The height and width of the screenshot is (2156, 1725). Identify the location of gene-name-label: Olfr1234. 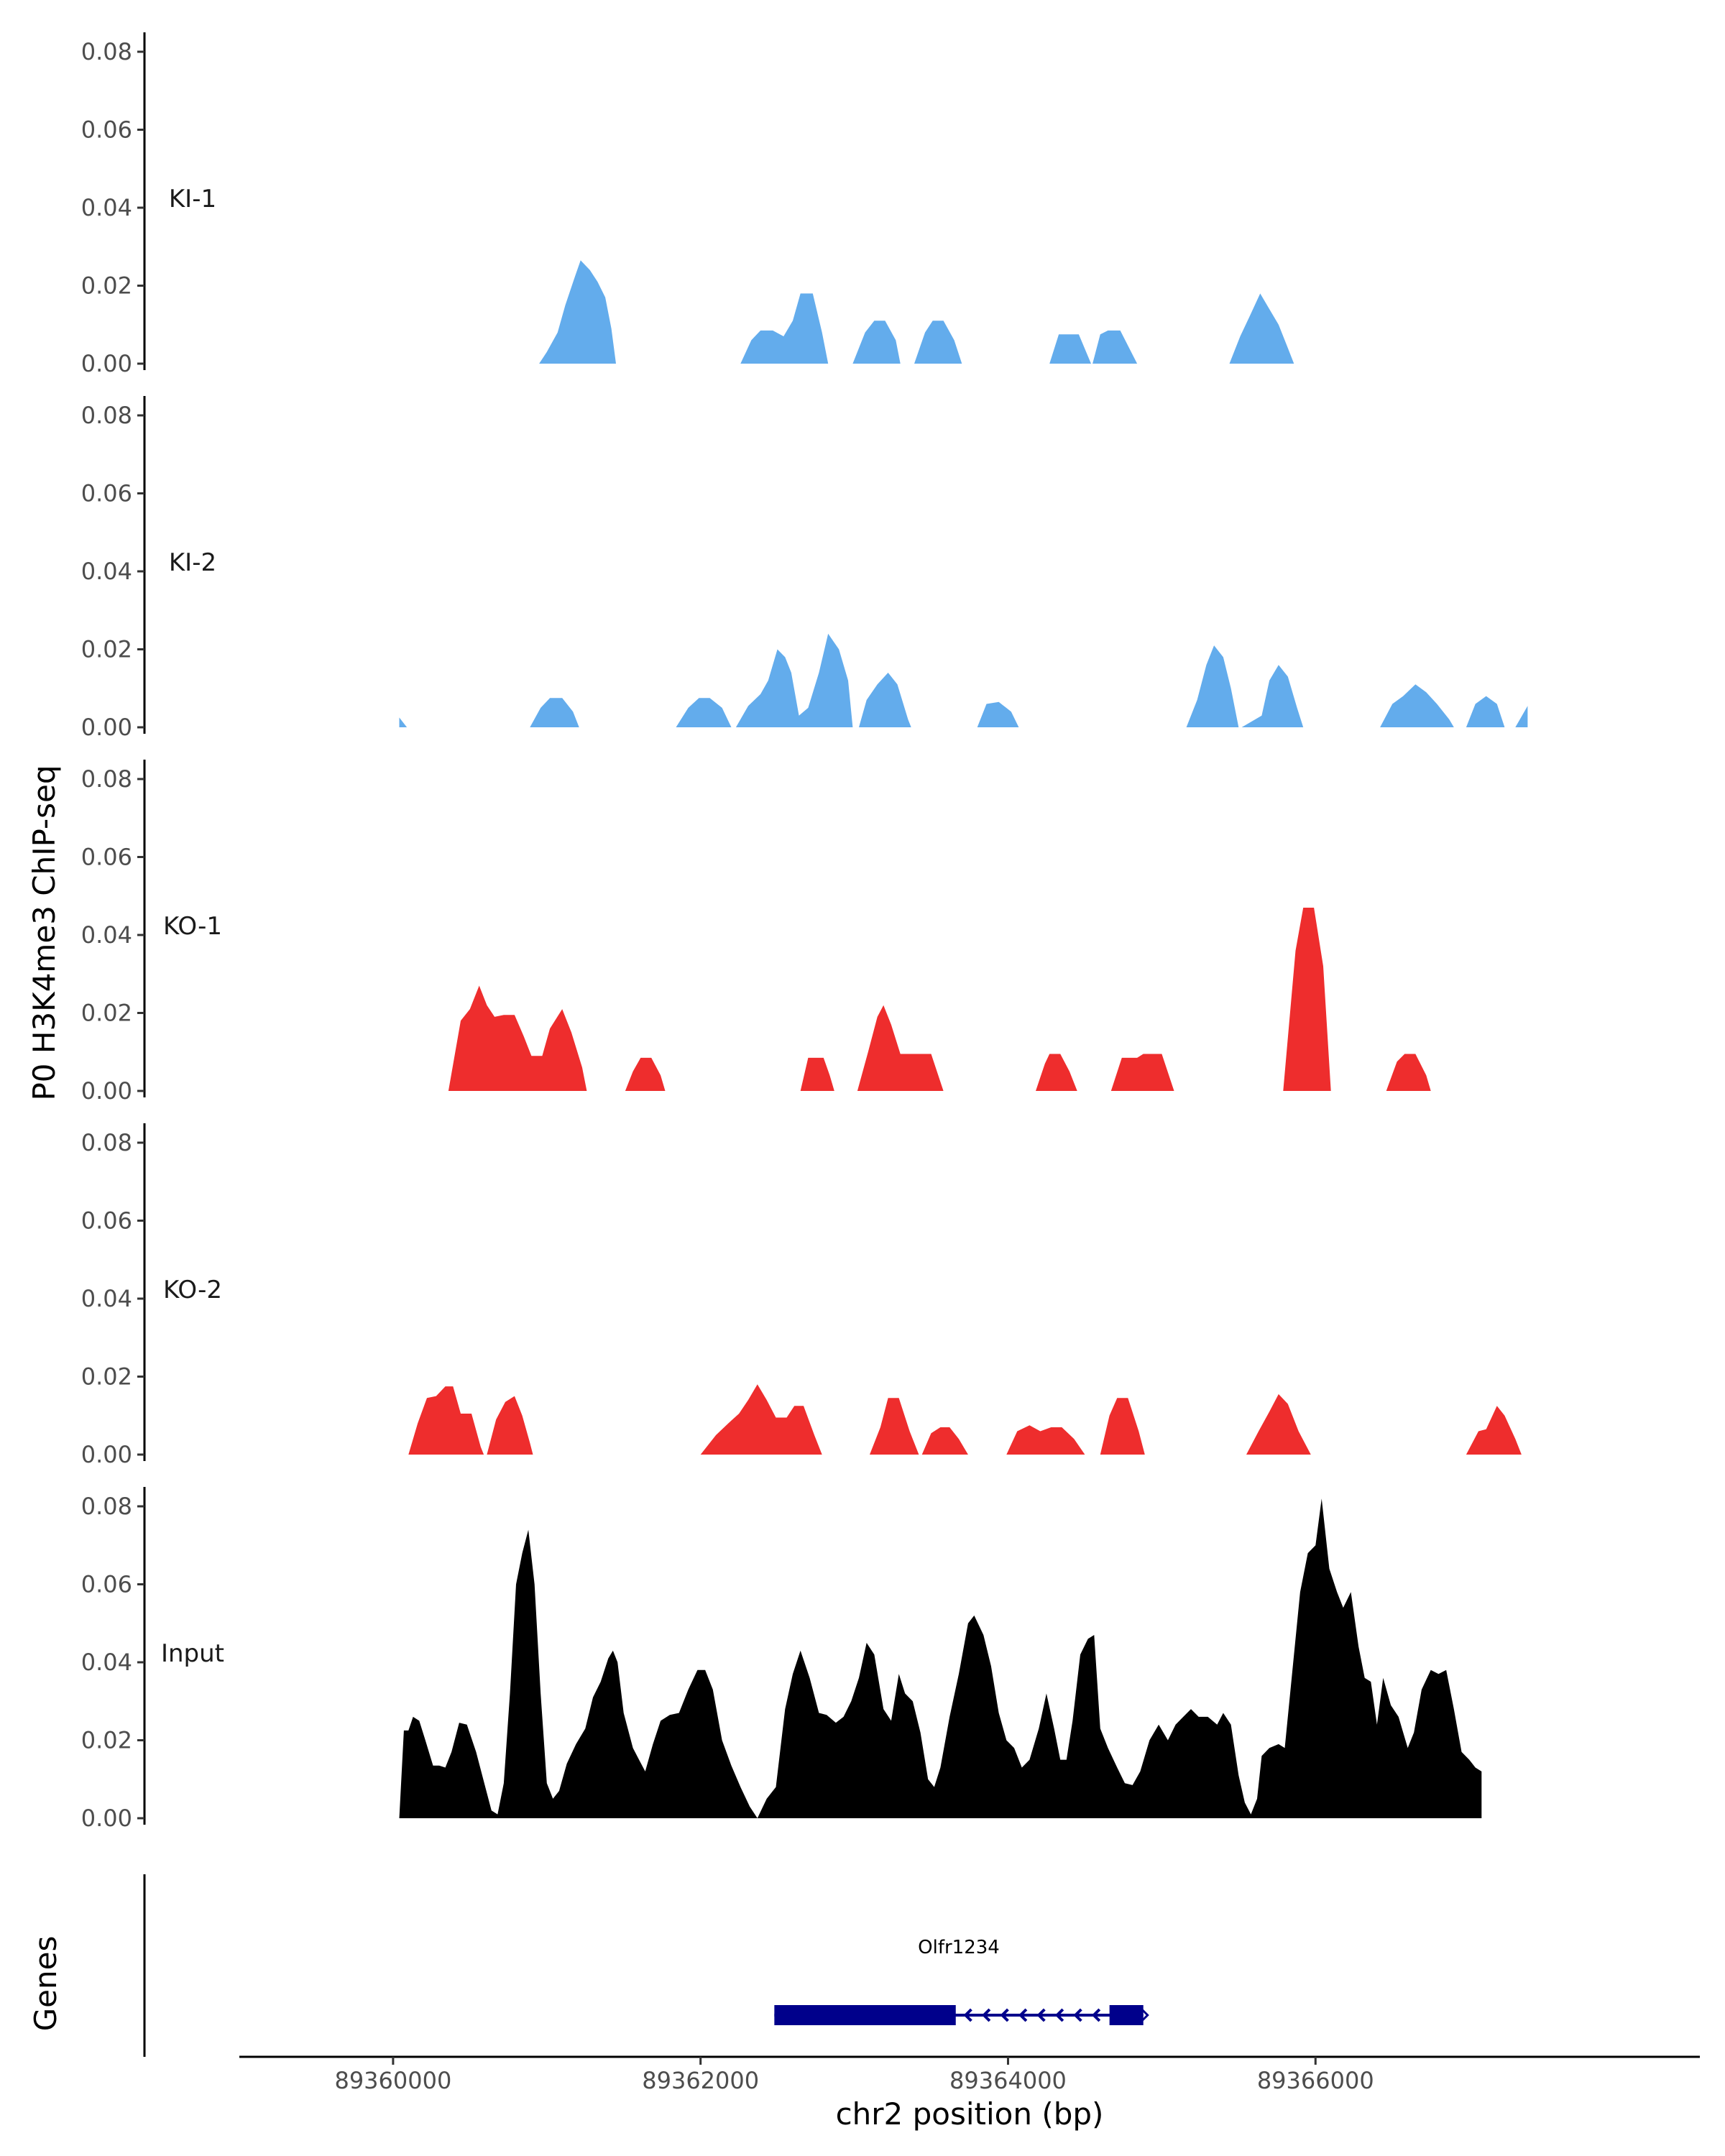
(959, 1947).